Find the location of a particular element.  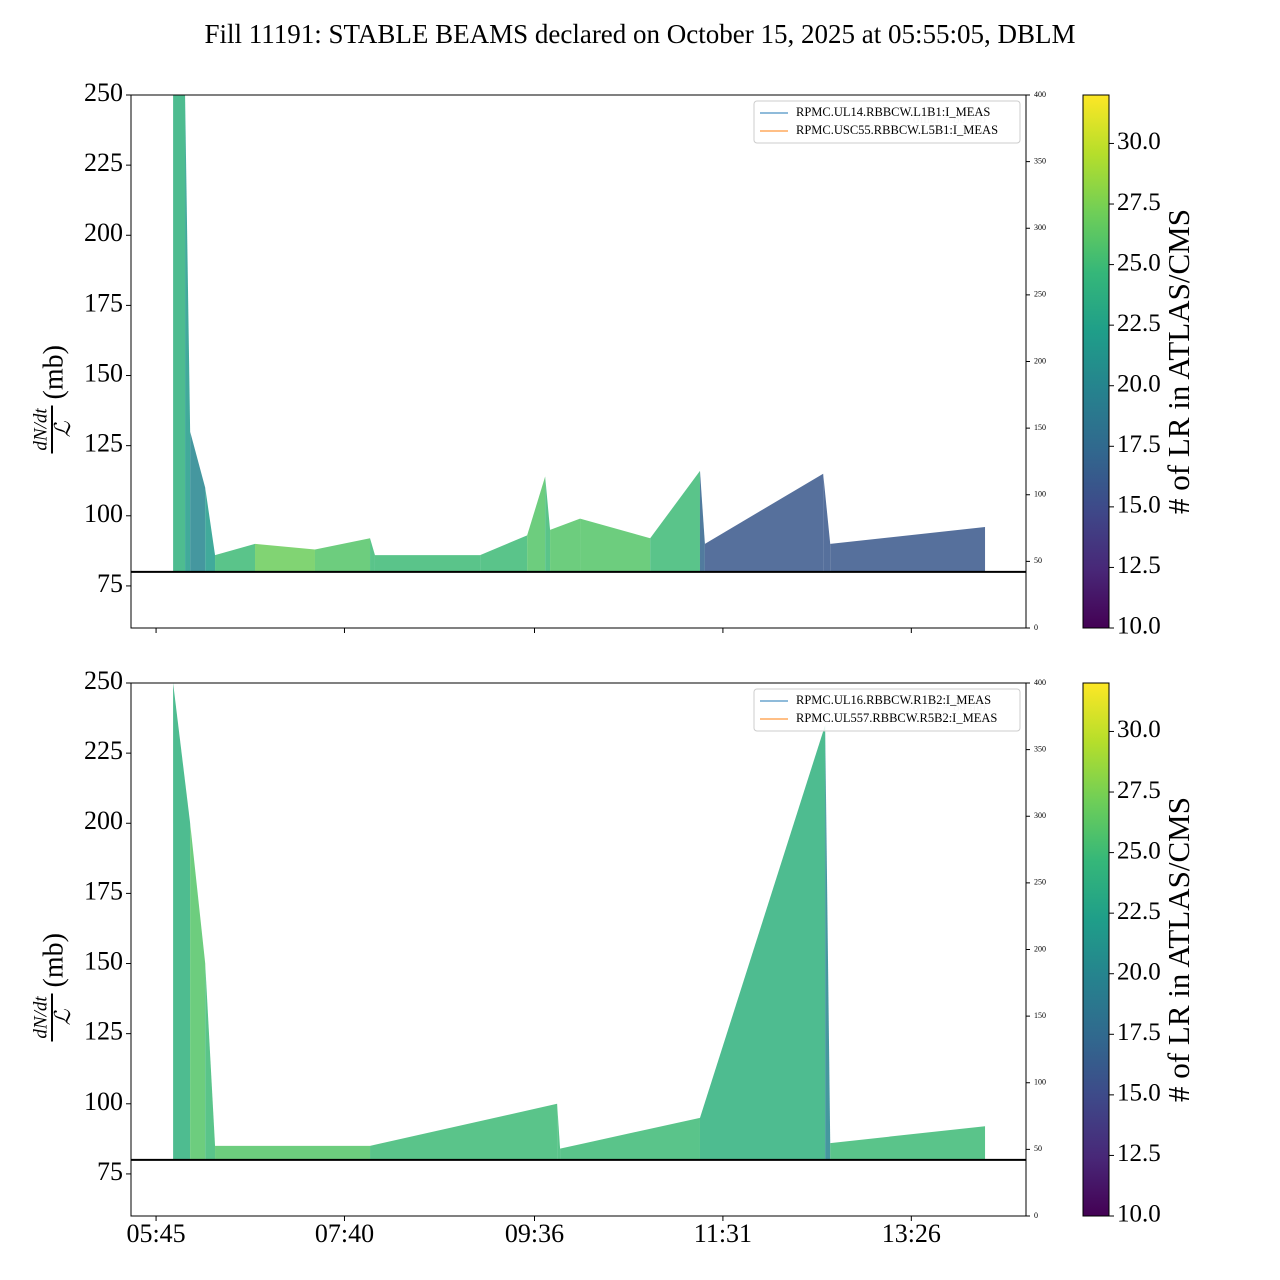

x-tick-label: 11:31 is located at coordinates (723, 1233).